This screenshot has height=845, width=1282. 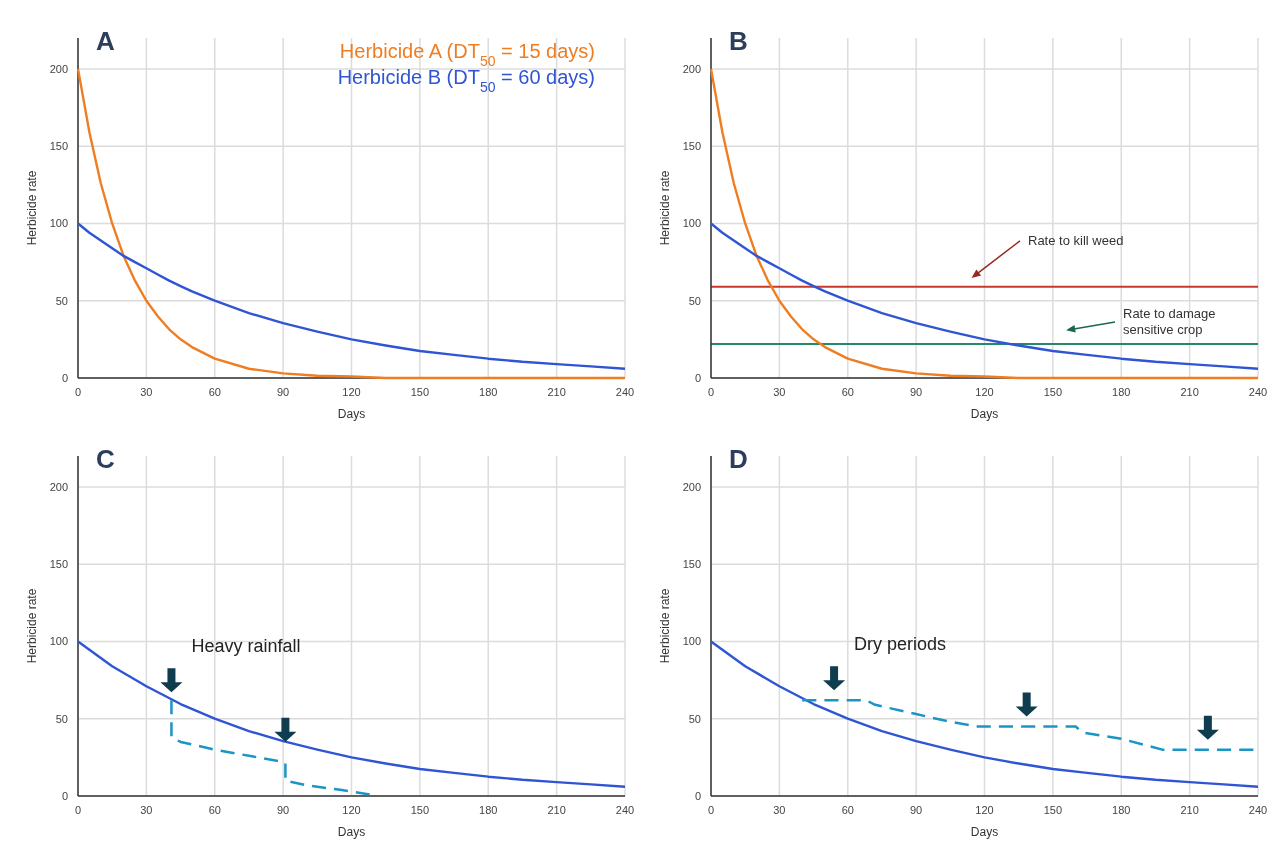 What do you see at coordinates (900, 644) in the screenshot?
I see `annotation: Dry periods` at bounding box center [900, 644].